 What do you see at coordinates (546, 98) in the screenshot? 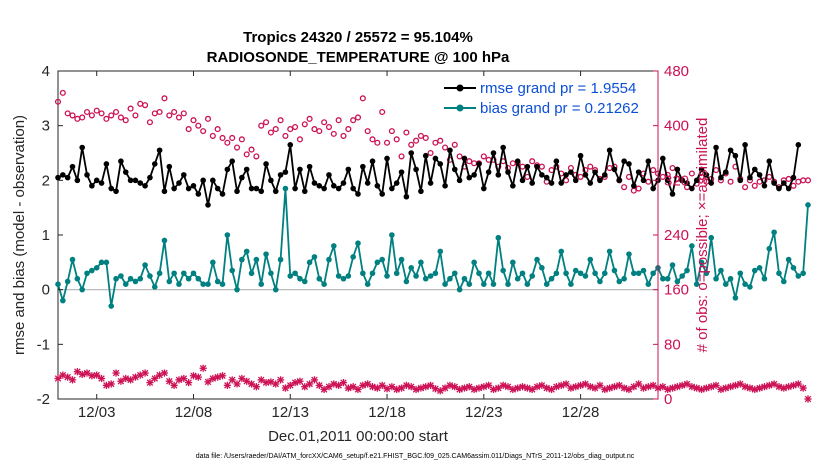
I see `legend-box` at bounding box center [546, 98].